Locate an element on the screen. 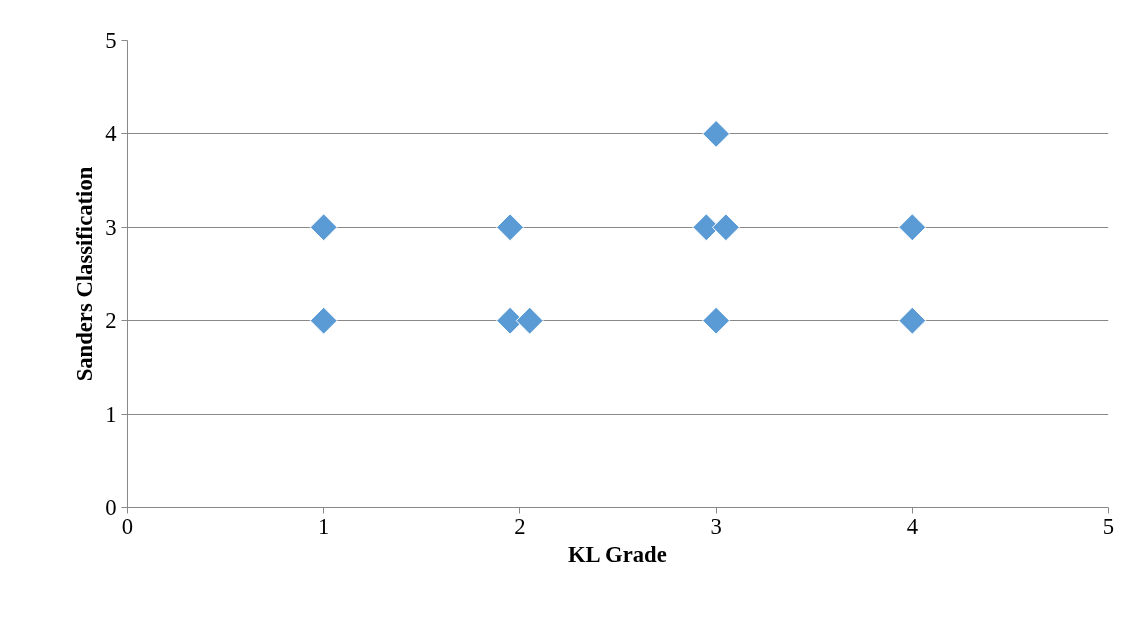  y-tick-label: 3 is located at coordinates (111, 227).